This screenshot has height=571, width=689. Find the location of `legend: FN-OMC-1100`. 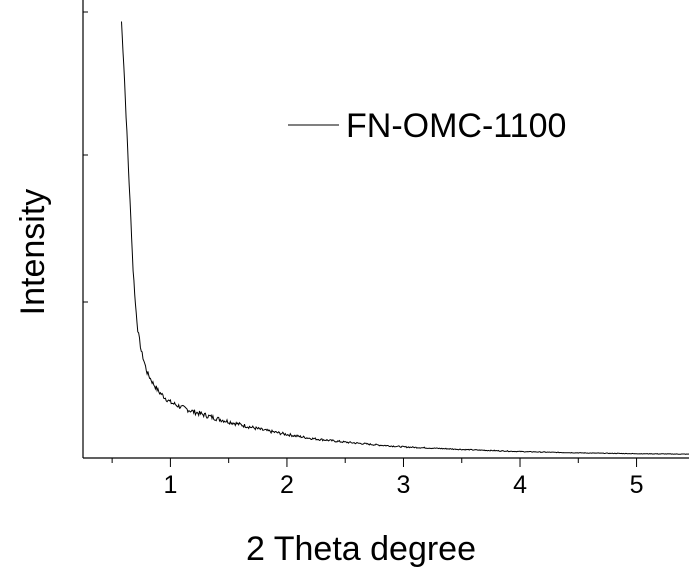

legend: FN-OMC-1100 is located at coordinates (427, 126).